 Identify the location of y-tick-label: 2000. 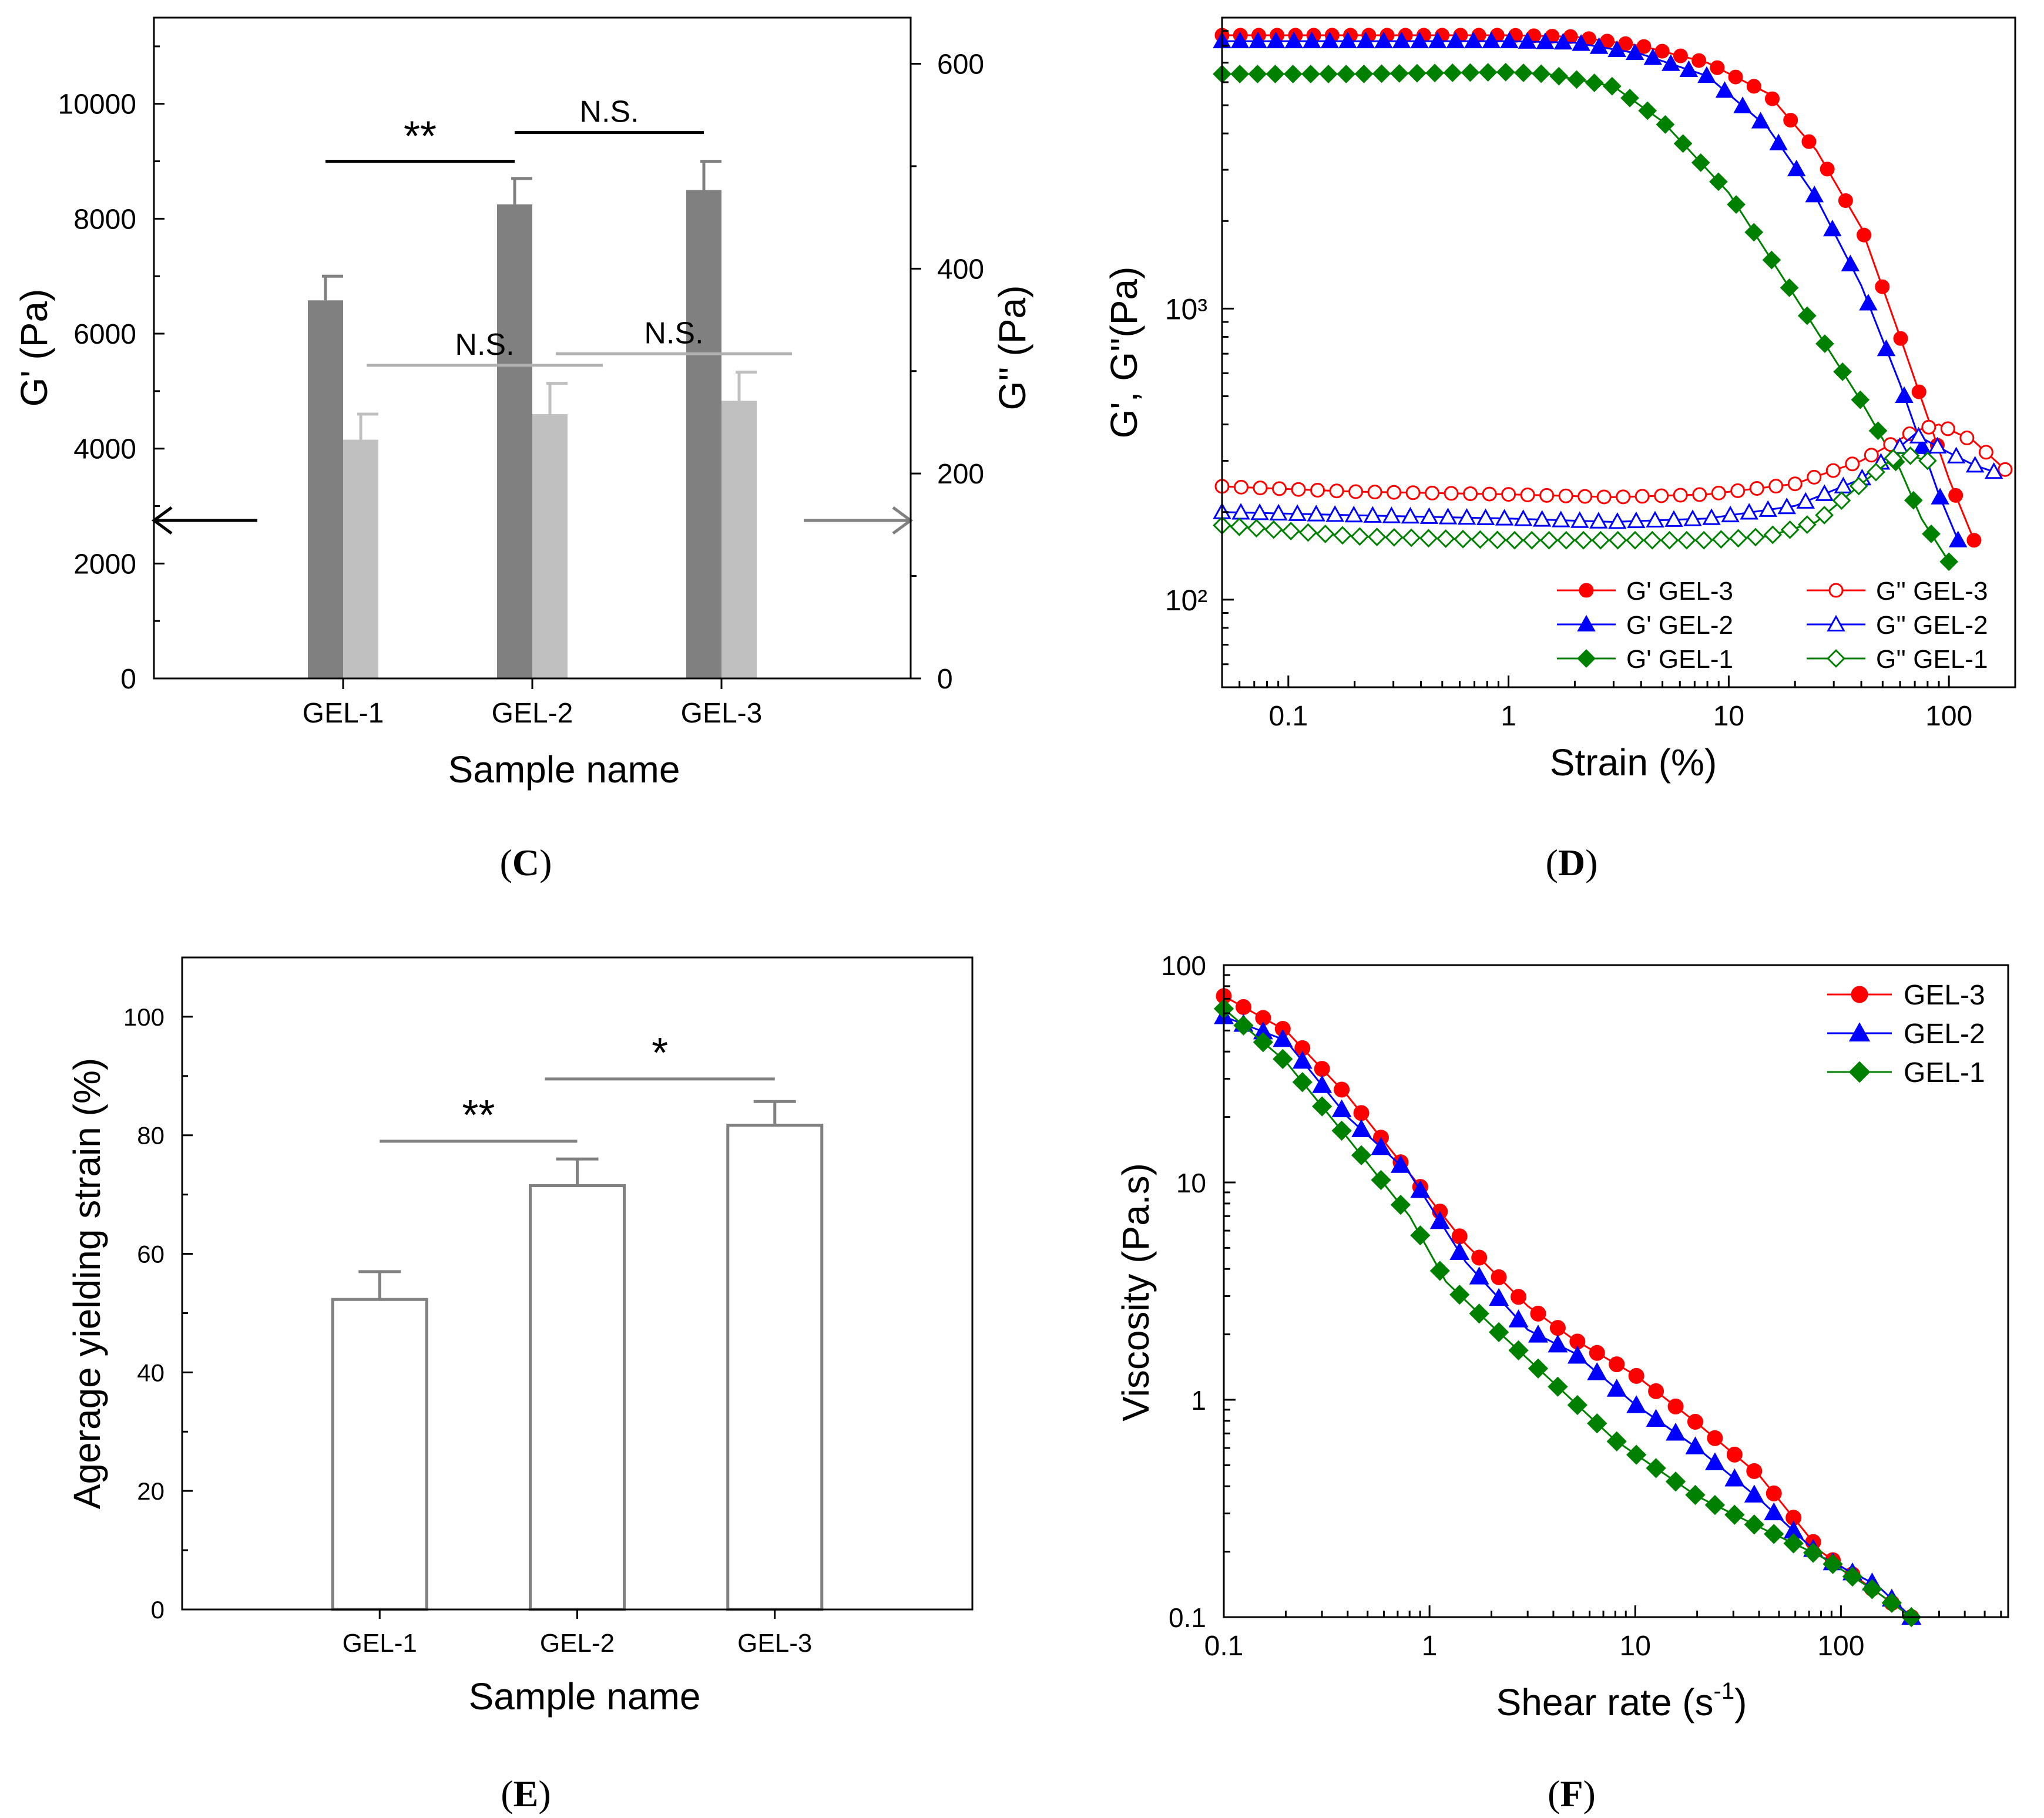
(104, 564).